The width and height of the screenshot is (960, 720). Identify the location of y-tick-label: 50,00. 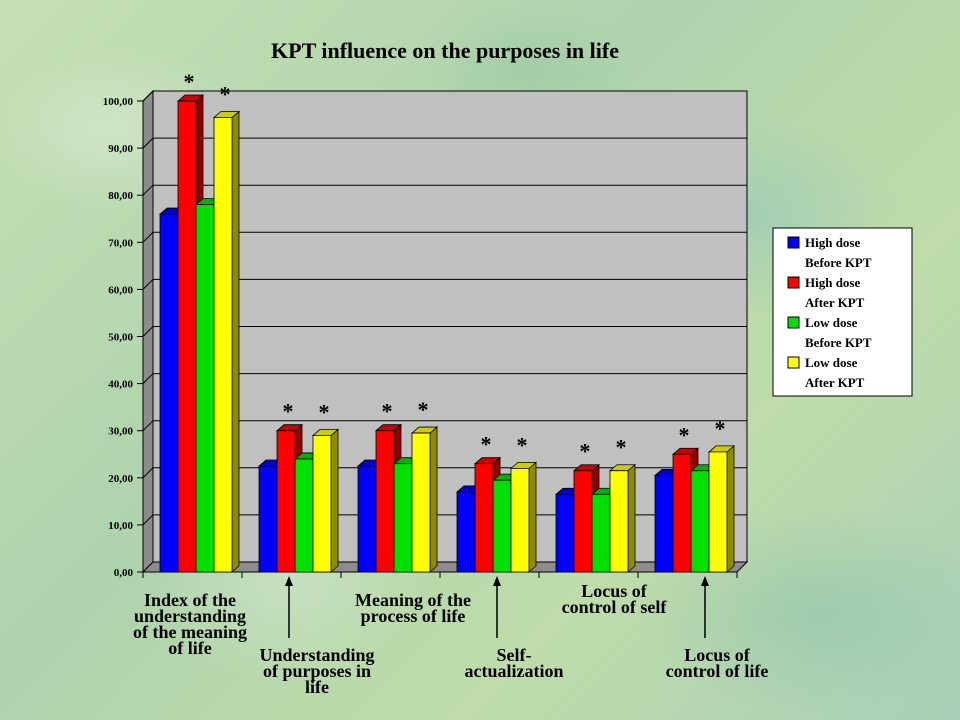
(120, 338).